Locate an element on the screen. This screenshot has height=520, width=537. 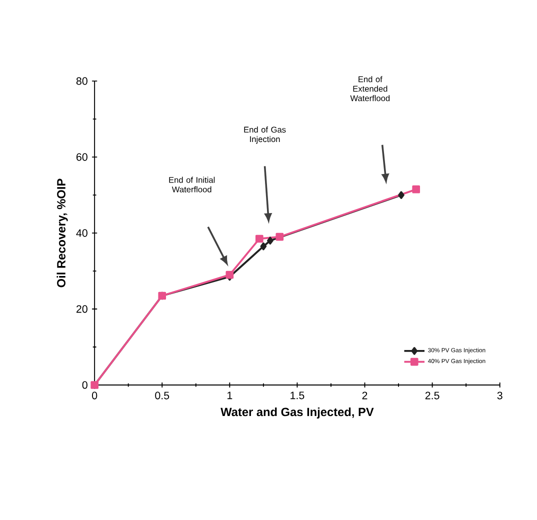
y-tick-label: 40 is located at coordinates (82, 233).